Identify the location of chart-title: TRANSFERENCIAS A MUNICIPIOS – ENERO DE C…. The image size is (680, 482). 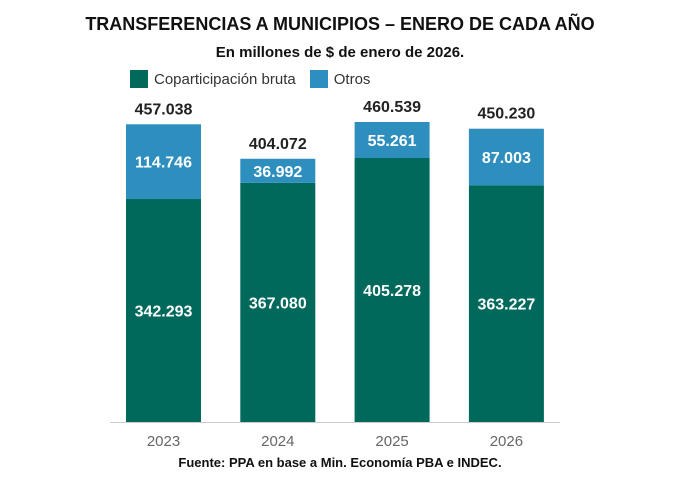
(340, 24).